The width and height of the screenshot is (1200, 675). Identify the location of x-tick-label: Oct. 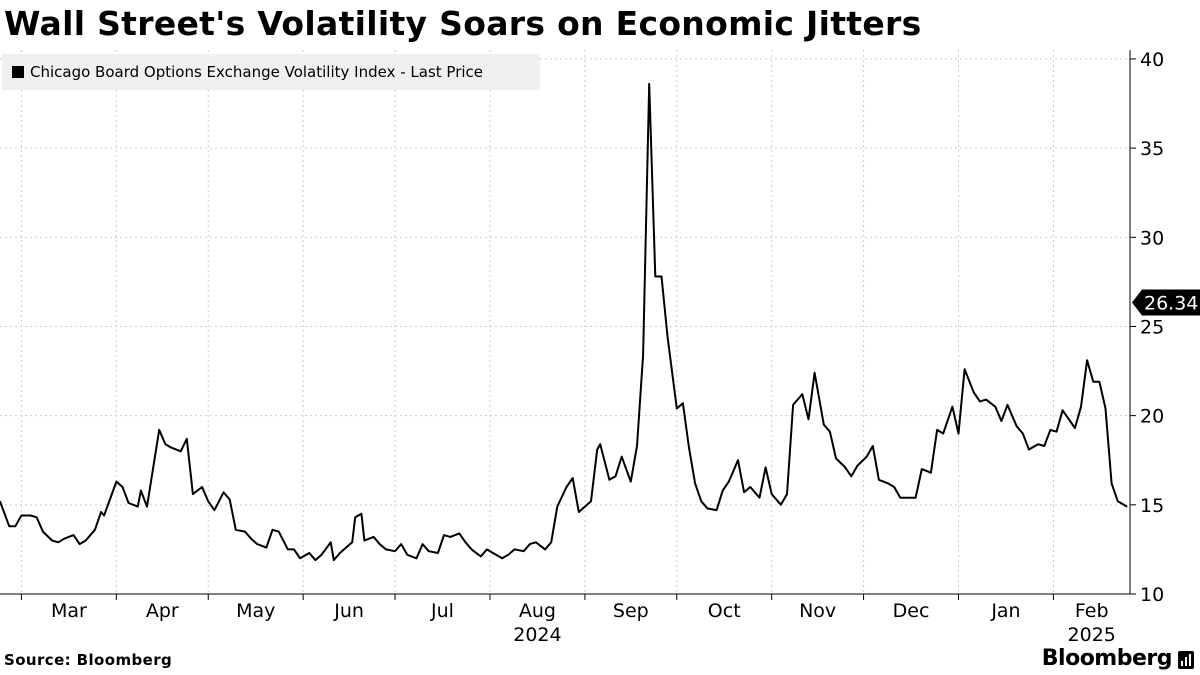
(724, 611).